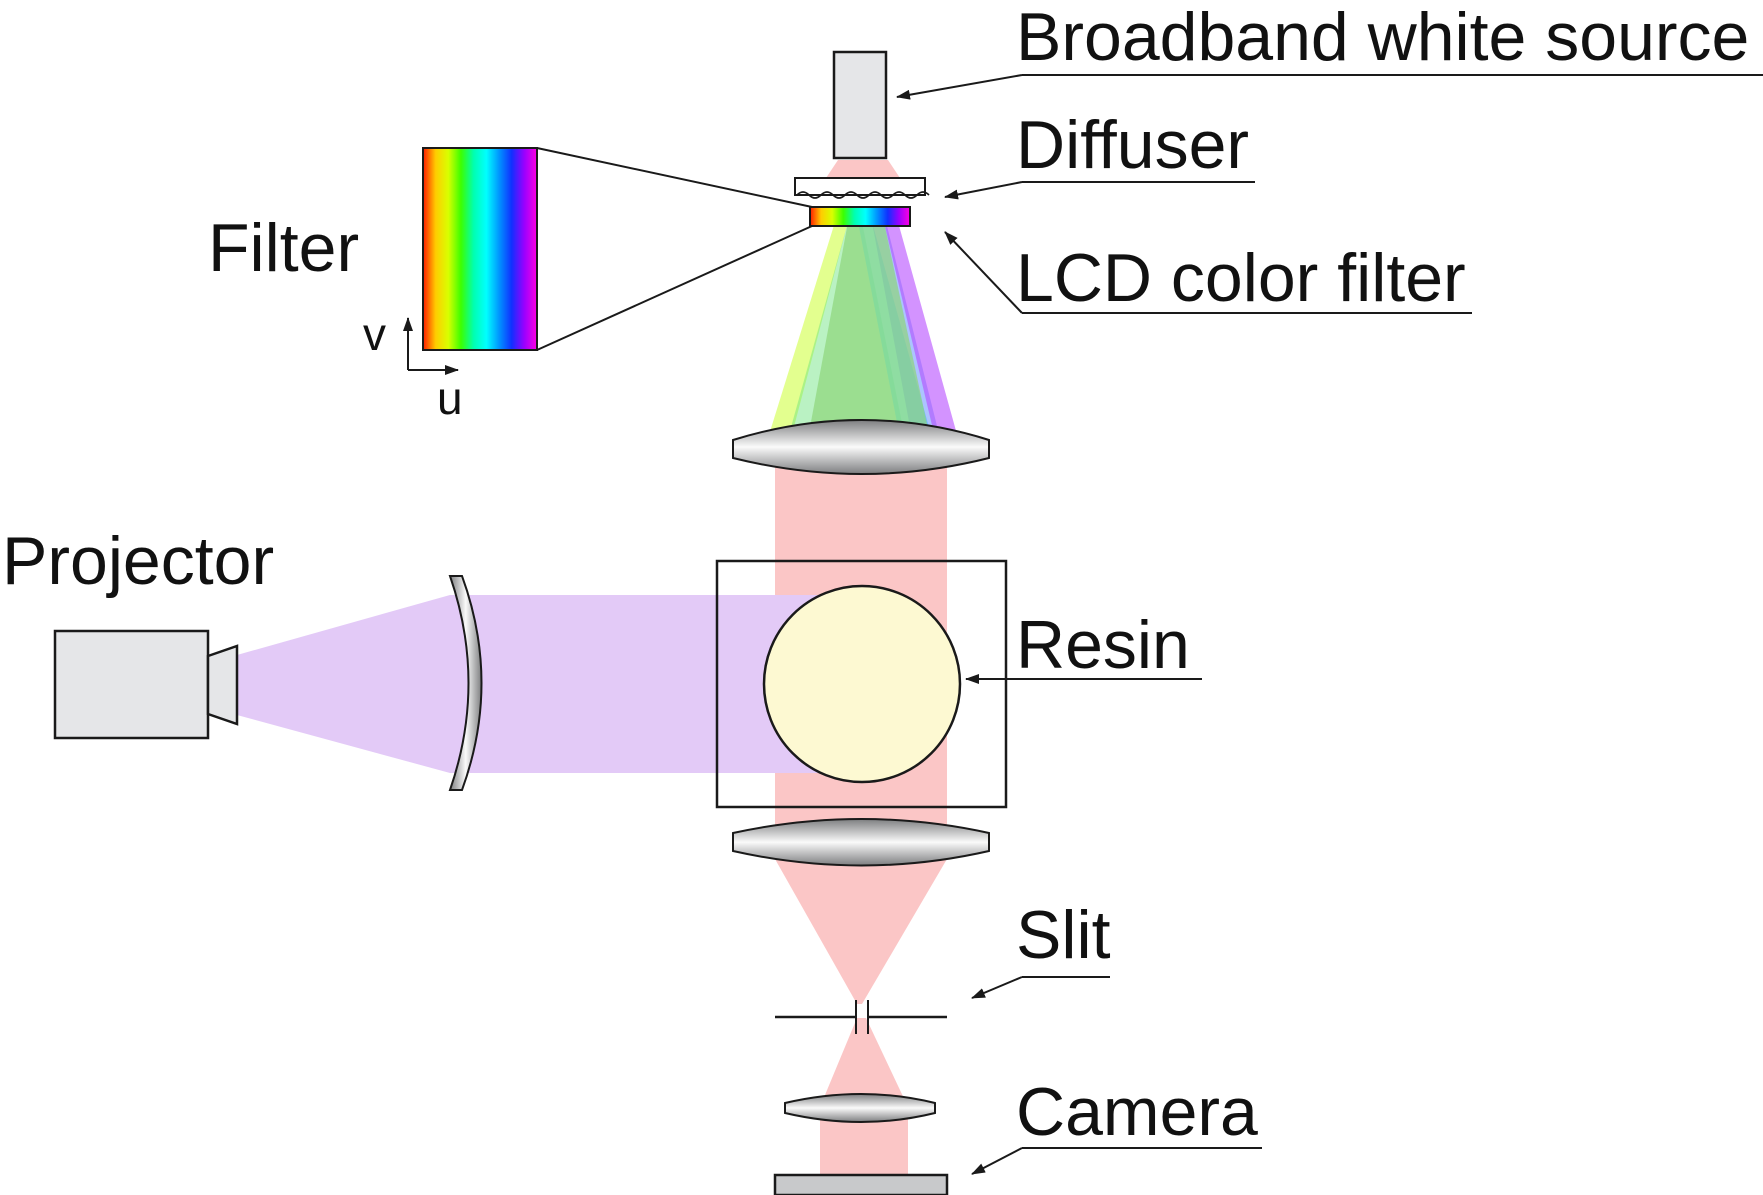  I want to click on axis-v-label: v, so click(374, 334).